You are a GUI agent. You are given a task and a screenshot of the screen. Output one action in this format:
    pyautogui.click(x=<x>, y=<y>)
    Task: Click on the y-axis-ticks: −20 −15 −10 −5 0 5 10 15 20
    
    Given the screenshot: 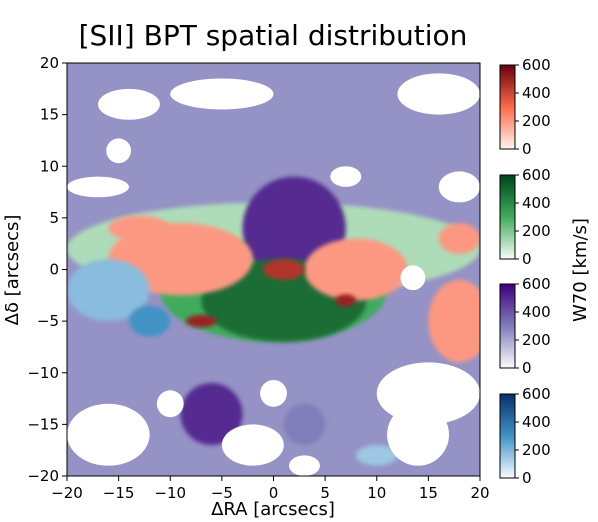 What is the action you would take?
    pyautogui.click(x=47, y=269)
    